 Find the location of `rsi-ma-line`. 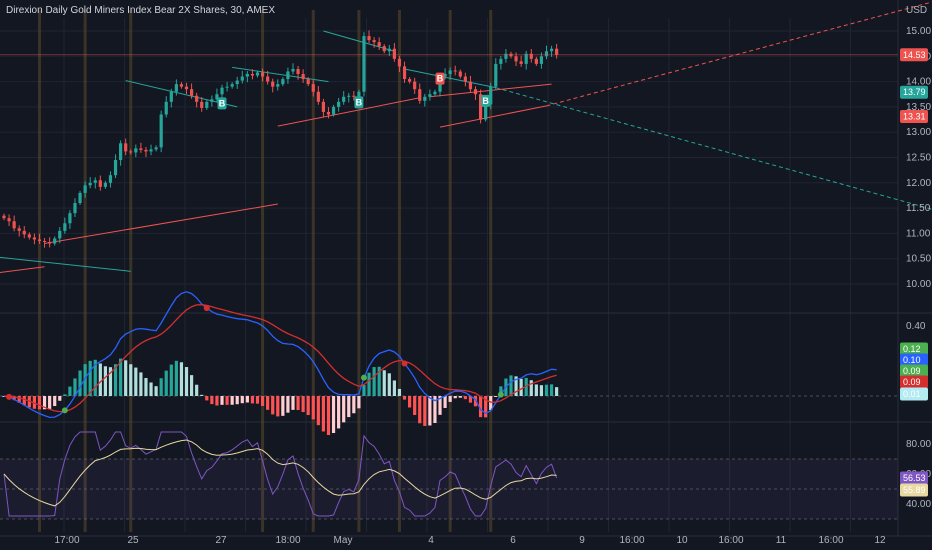

rsi-ma-line is located at coordinates (280, 473).